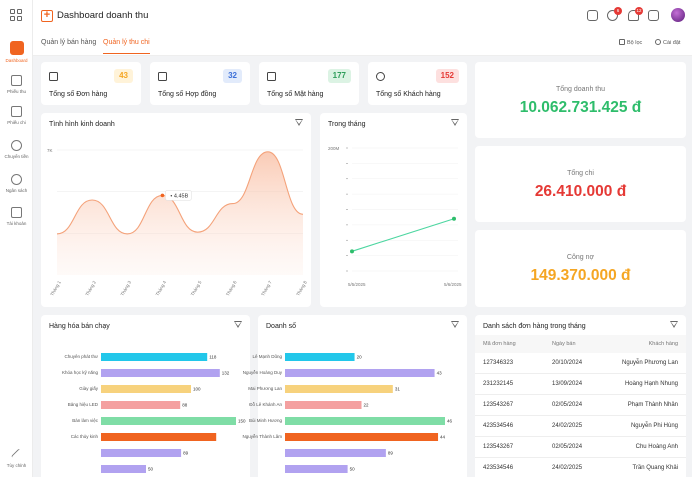 The image size is (692, 477). I want to click on stat-card-contracts: 32 Tổng số Hợp đồng, so click(200, 83).